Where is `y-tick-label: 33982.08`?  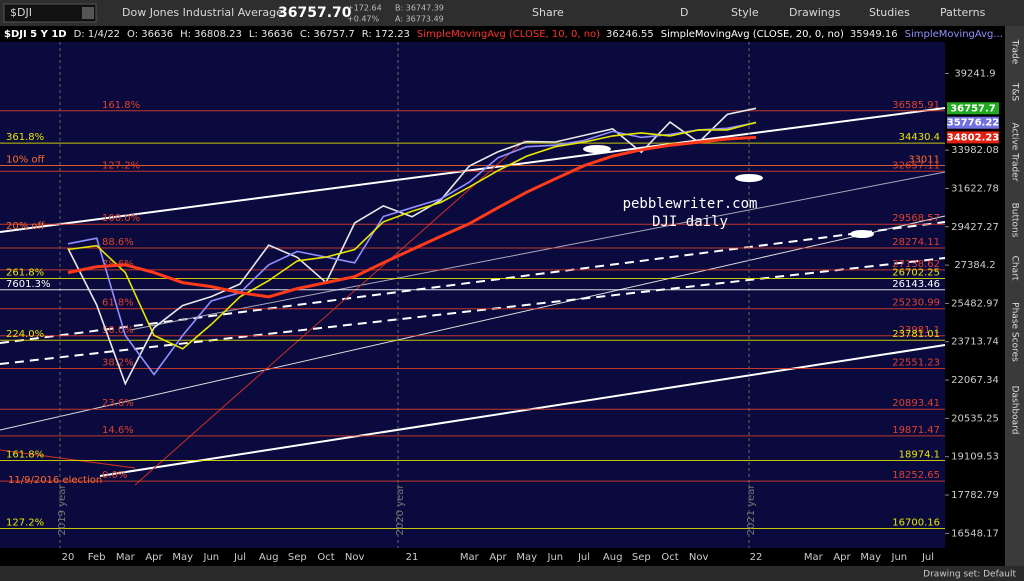
y-tick-label: 33982.08 is located at coordinates (975, 150).